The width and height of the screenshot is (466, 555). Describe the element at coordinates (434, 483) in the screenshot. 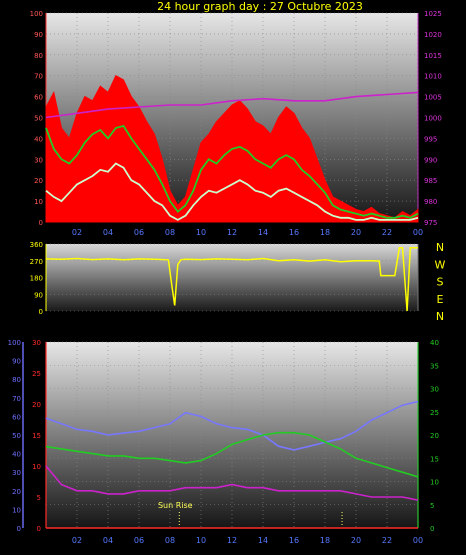

I see `y-tick-label-right: 10` at that location.